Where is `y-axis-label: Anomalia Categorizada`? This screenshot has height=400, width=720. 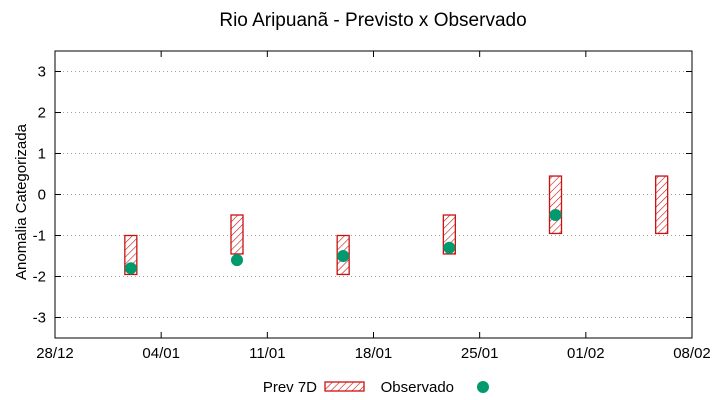
y-axis-label: Anomalia Categorizada is located at coordinates (21, 201).